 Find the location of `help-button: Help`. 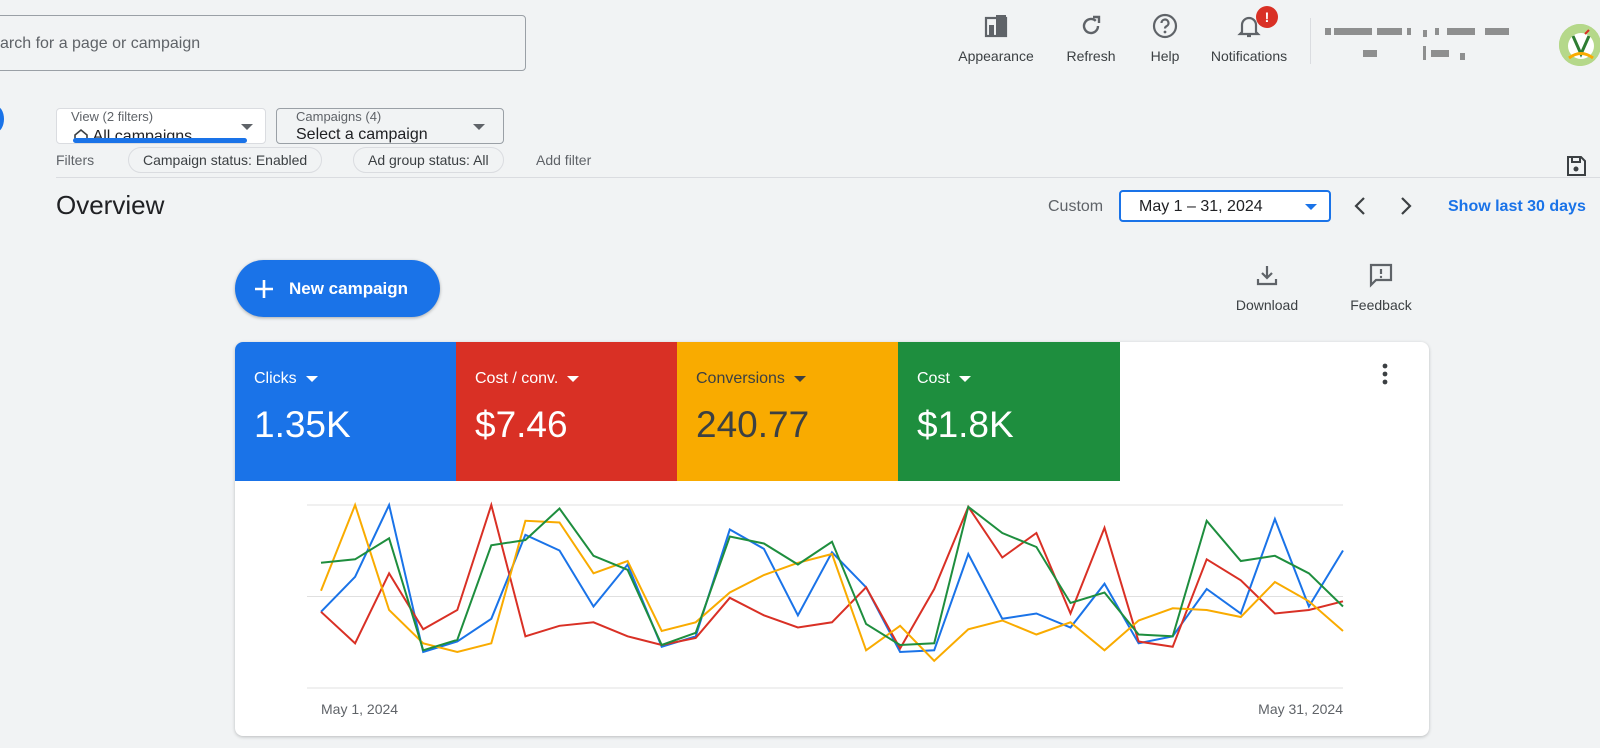

help-button: Help is located at coordinates (1165, 37).